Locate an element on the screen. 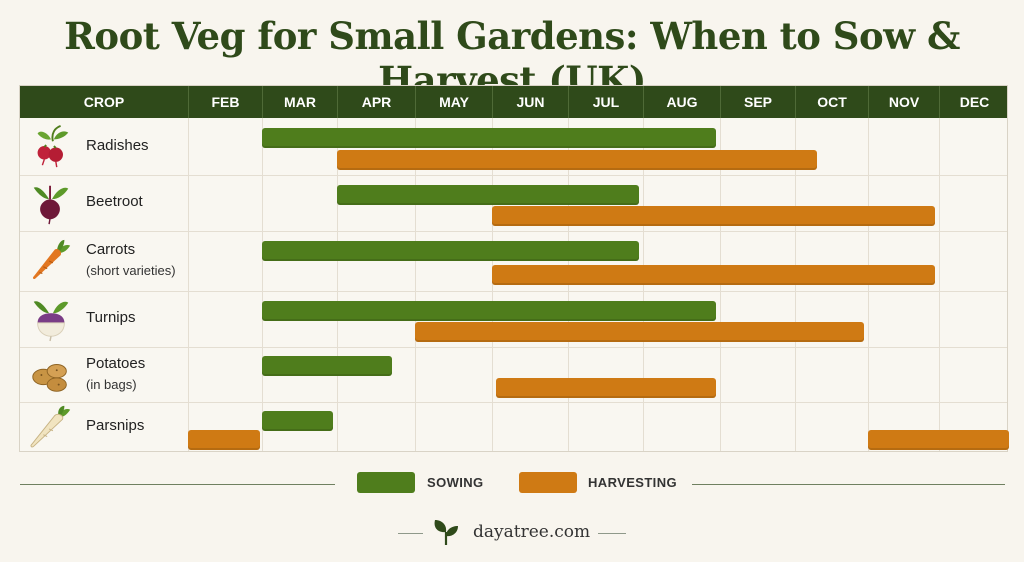  crop-name-radishes: Radishes is located at coordinates (117, 145).